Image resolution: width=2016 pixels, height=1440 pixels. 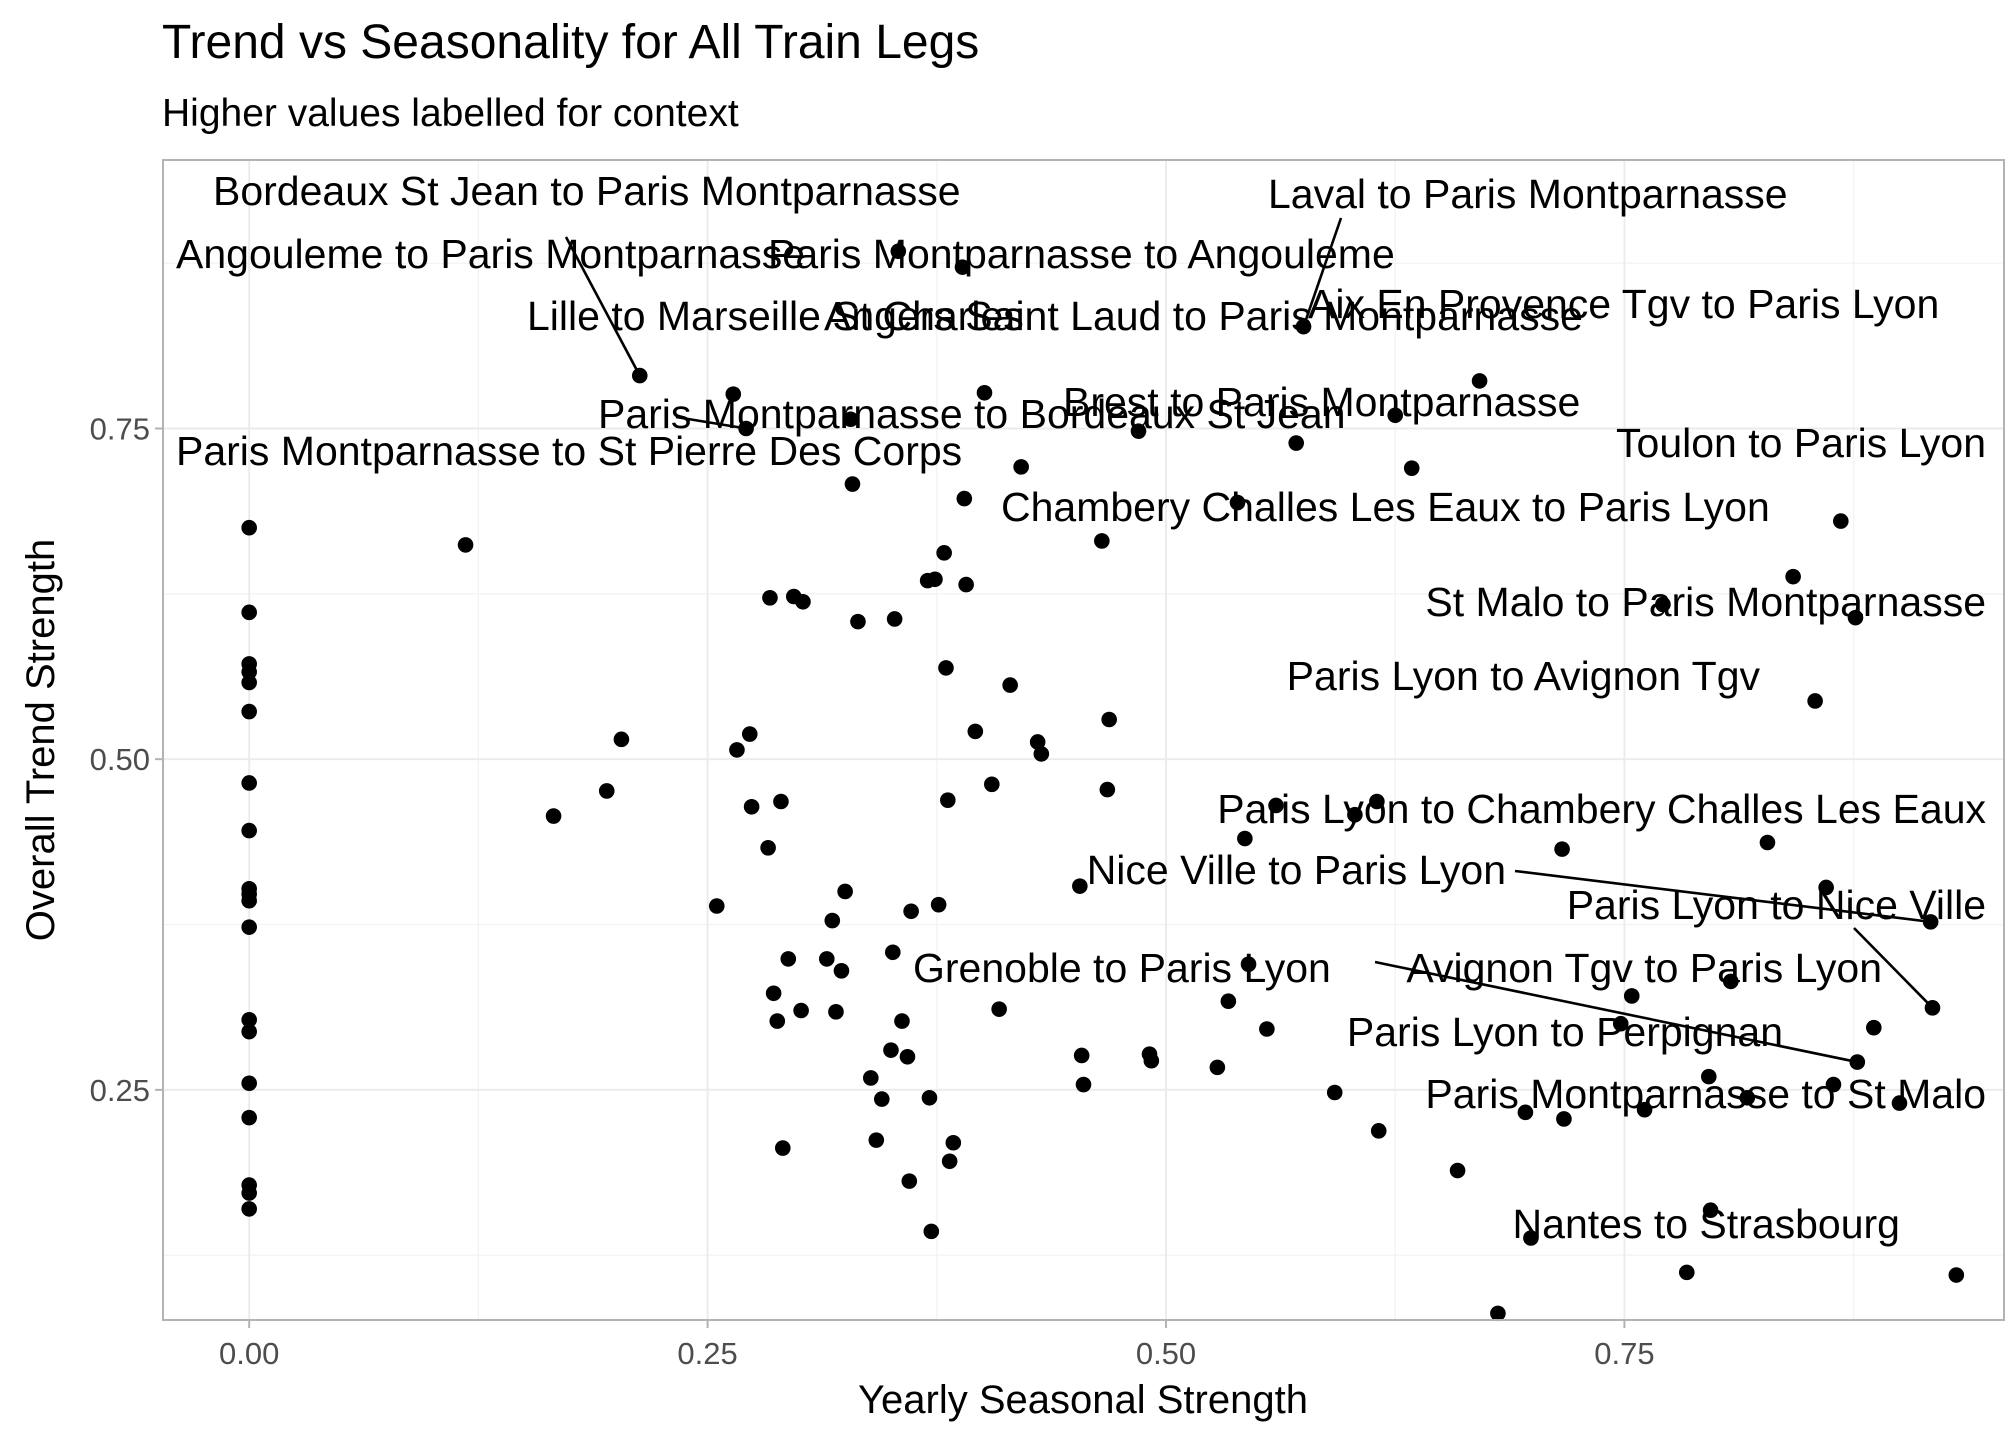 I want to click on chart-title: Trend vs Seasonality for All Train Legs, so click(x=570, y=42).